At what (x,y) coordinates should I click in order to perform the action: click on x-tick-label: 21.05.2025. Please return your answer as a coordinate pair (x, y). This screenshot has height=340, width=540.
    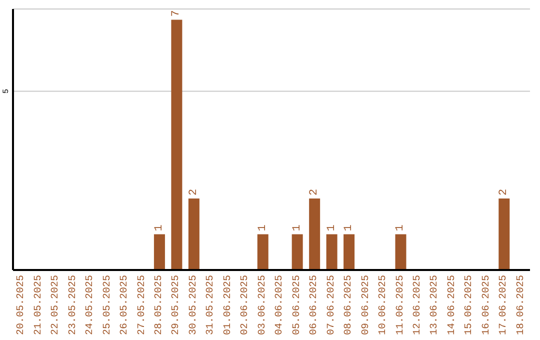
    Looking at the image, I should click on (38, 305).